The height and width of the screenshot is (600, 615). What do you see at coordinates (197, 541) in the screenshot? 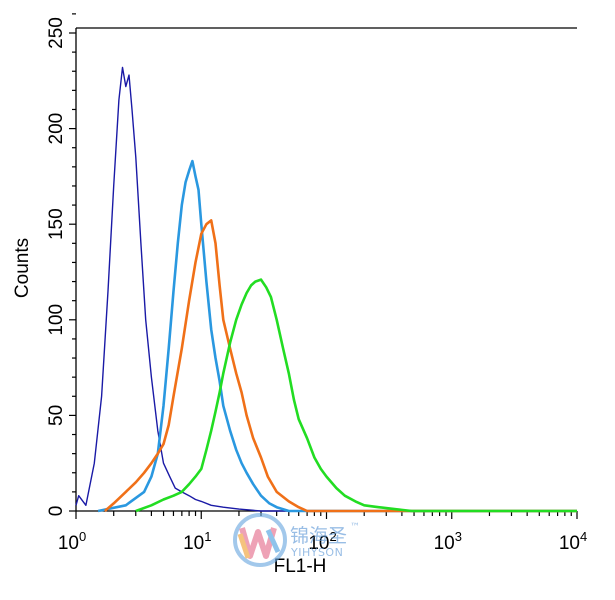
I see `x-tick-label: 10¹` at bounding box center [197, 541].